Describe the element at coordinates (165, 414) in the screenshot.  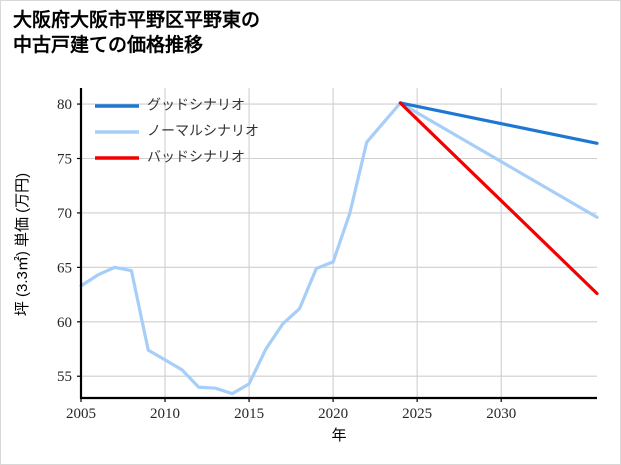
I see `x-axis-tick-label: 2010` at that location.